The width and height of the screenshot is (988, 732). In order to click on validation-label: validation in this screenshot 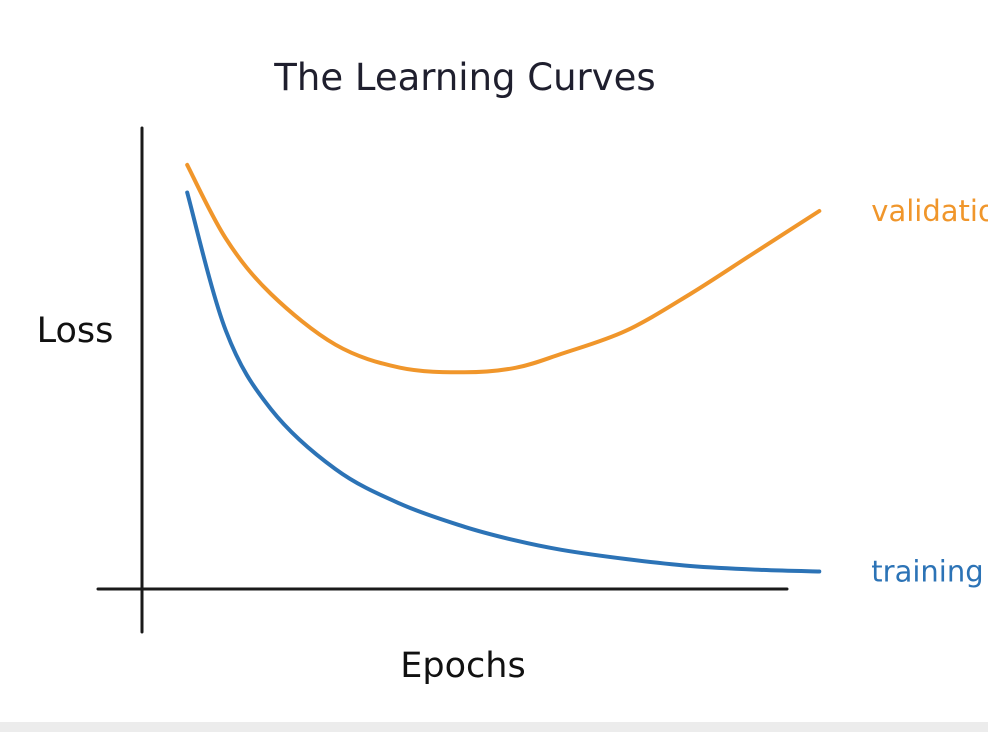, I will do `click(929, 211)`.